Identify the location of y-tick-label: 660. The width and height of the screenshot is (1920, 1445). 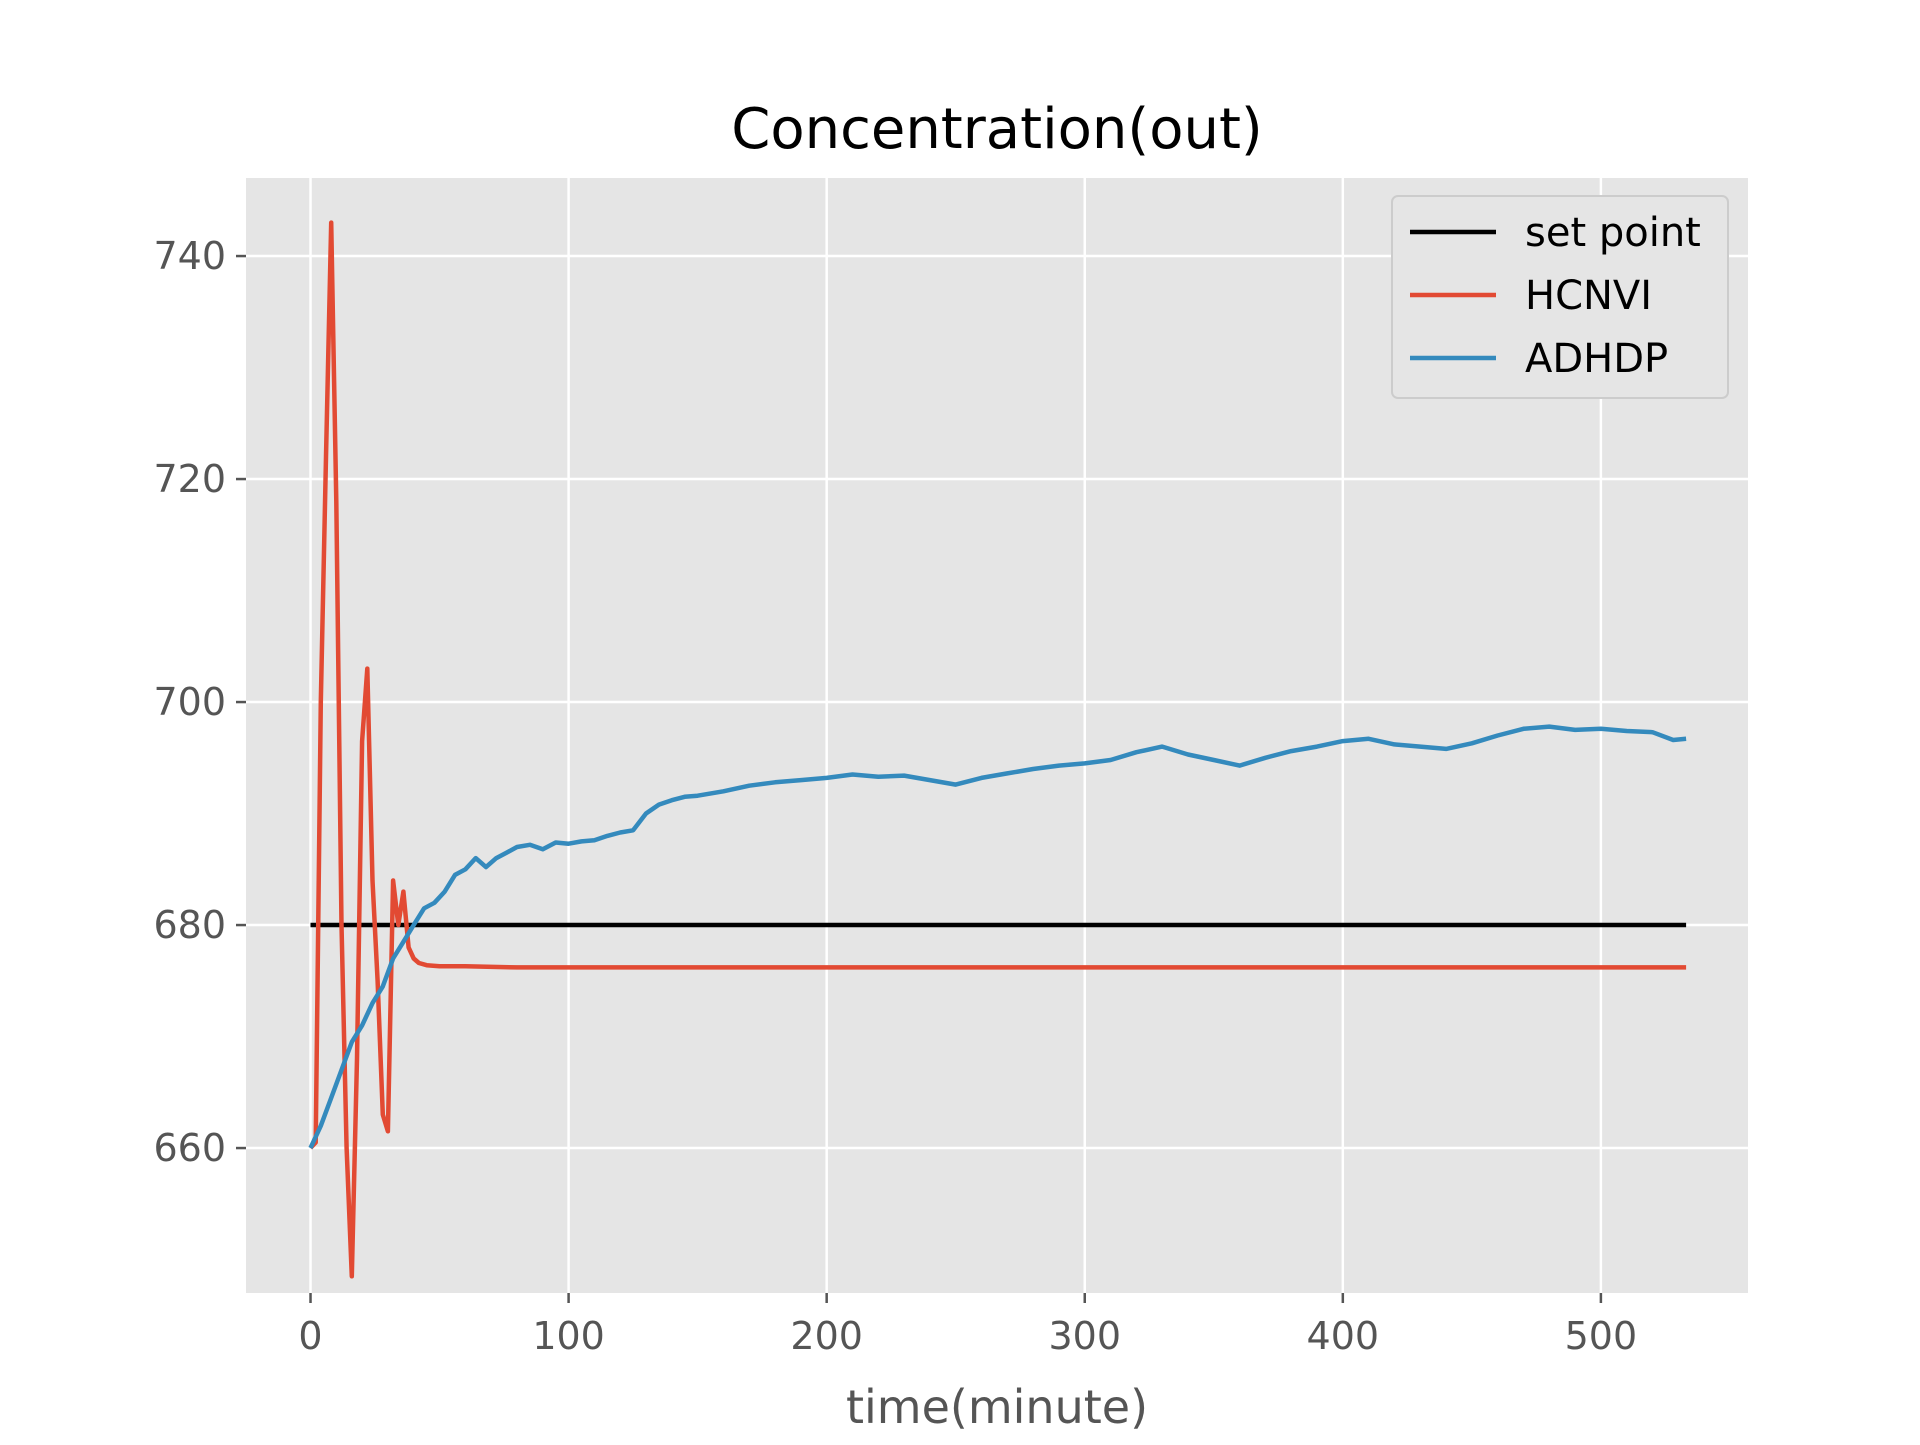
(189, 1148).